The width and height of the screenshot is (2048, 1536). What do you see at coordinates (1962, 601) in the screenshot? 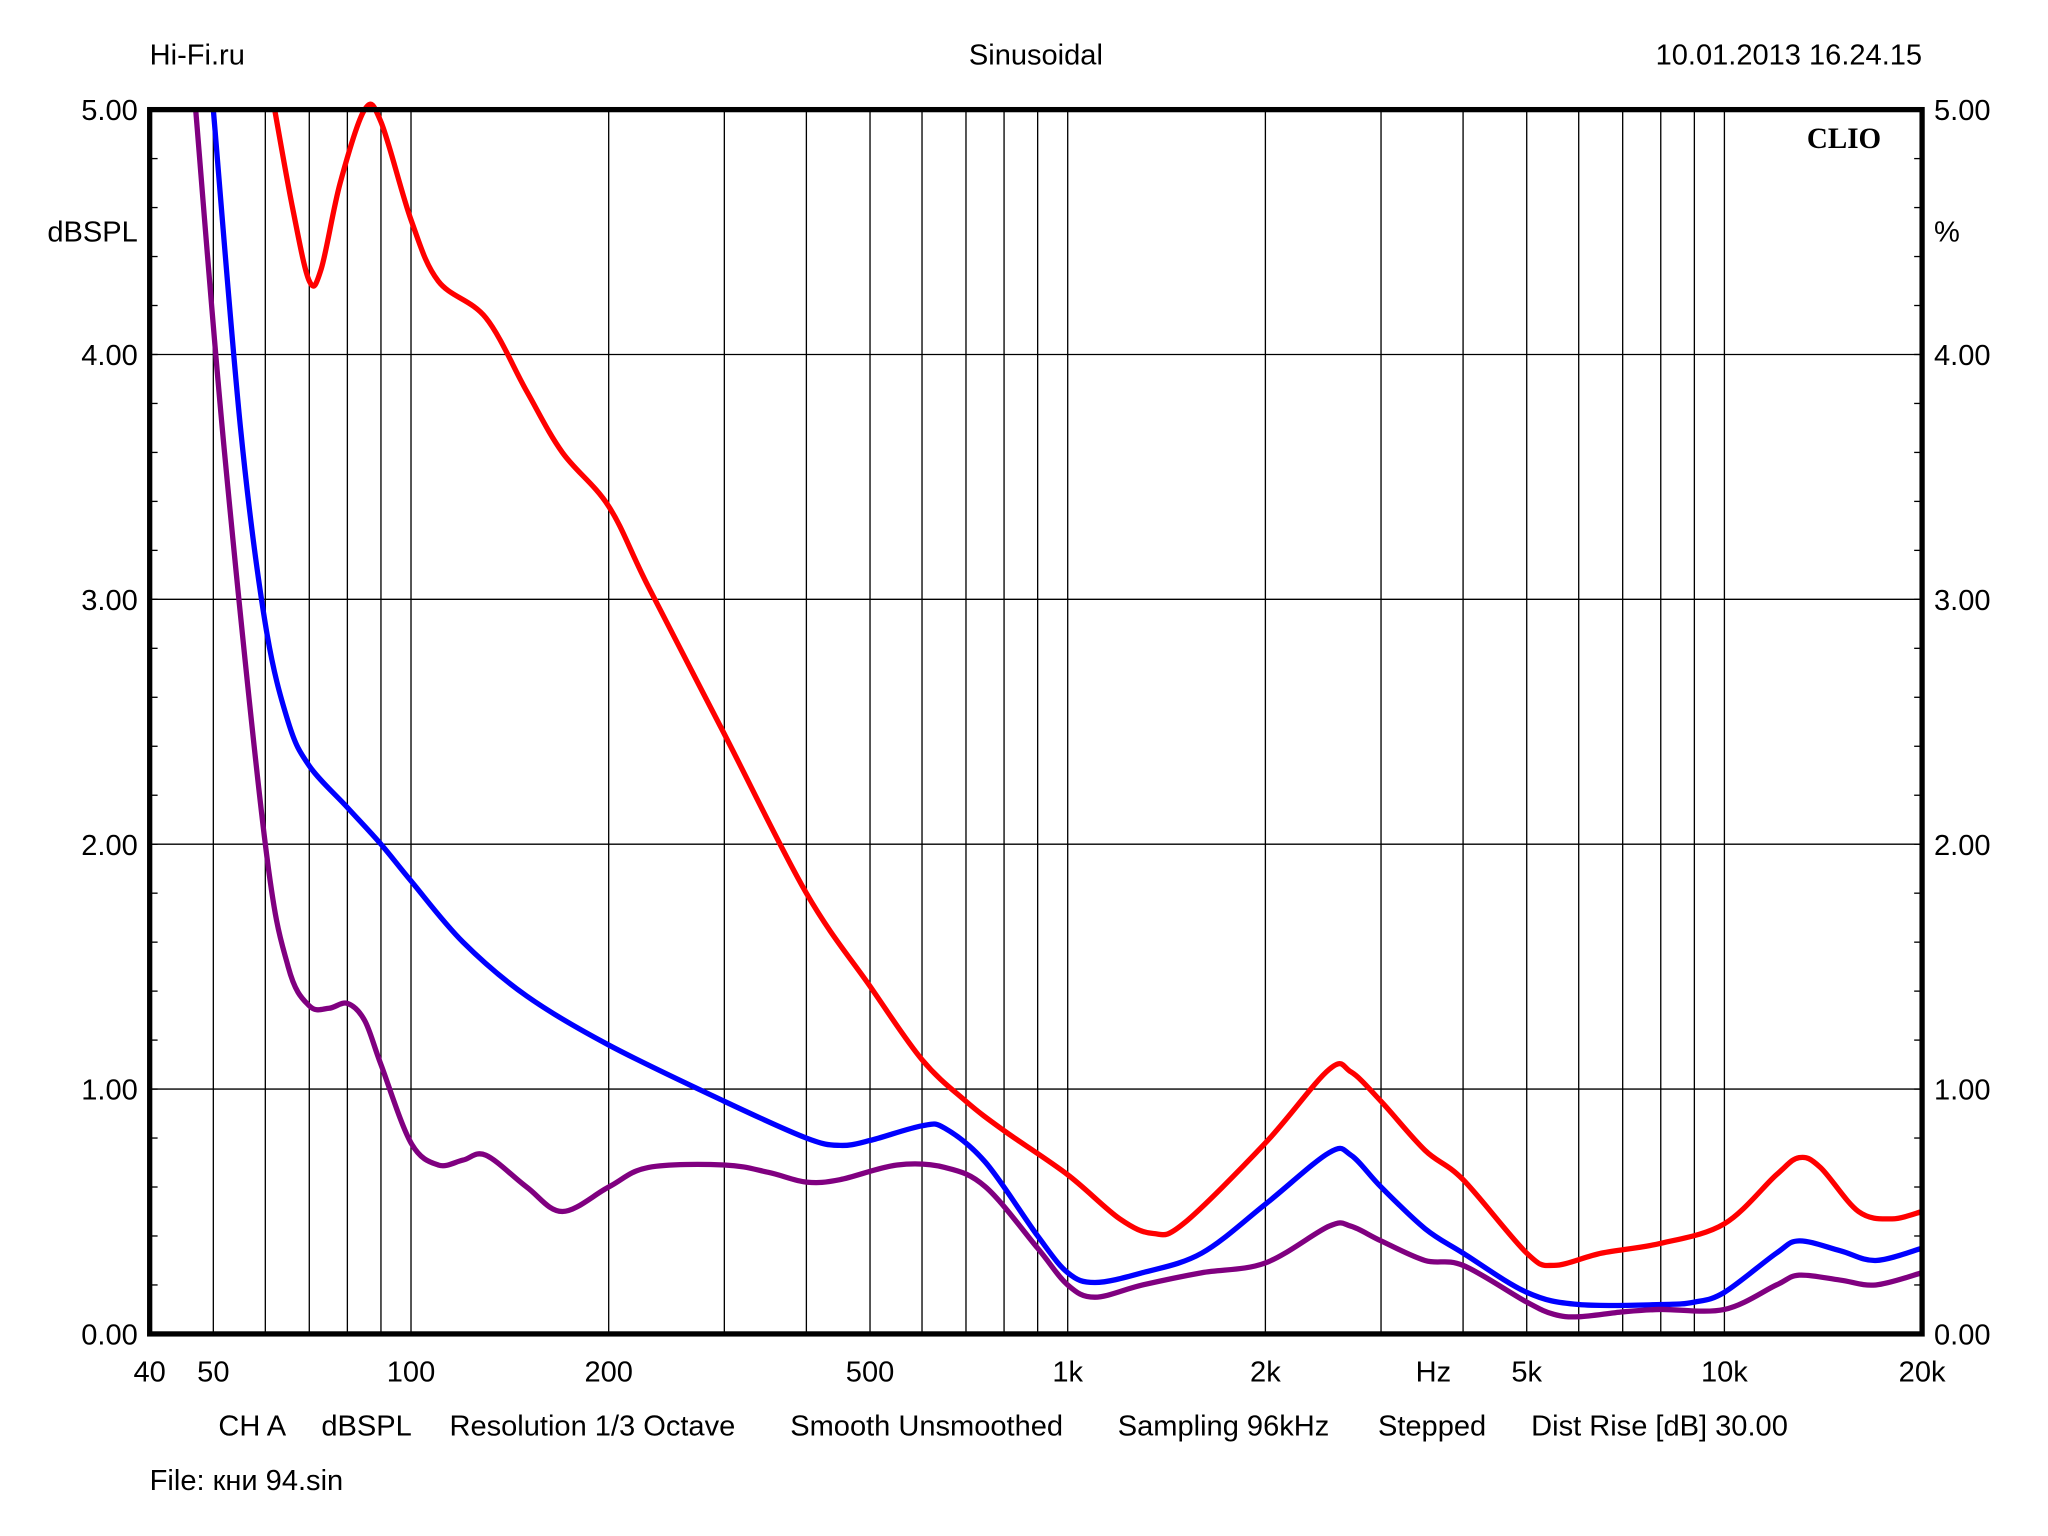
I see `y-tick-label-right: 3.00` at bounding box center [1962, 601].